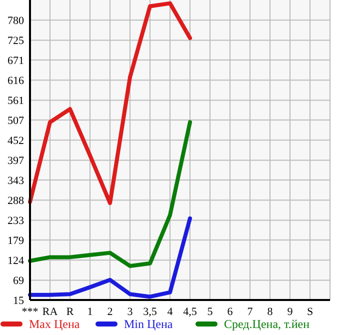 Image resolution: width=345 pixels, height=335 pixels. What do you see at coordinates (16, 21) in the screenshot?
I see `y-tick-label: 780` at bounding box center [16, 21].